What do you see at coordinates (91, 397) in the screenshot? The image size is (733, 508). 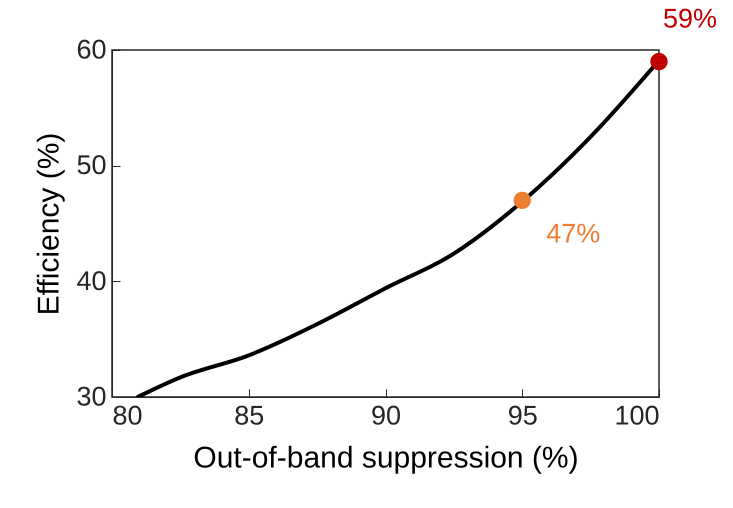 I see `y-tick-label: 30` at bounding box center [91, 397].